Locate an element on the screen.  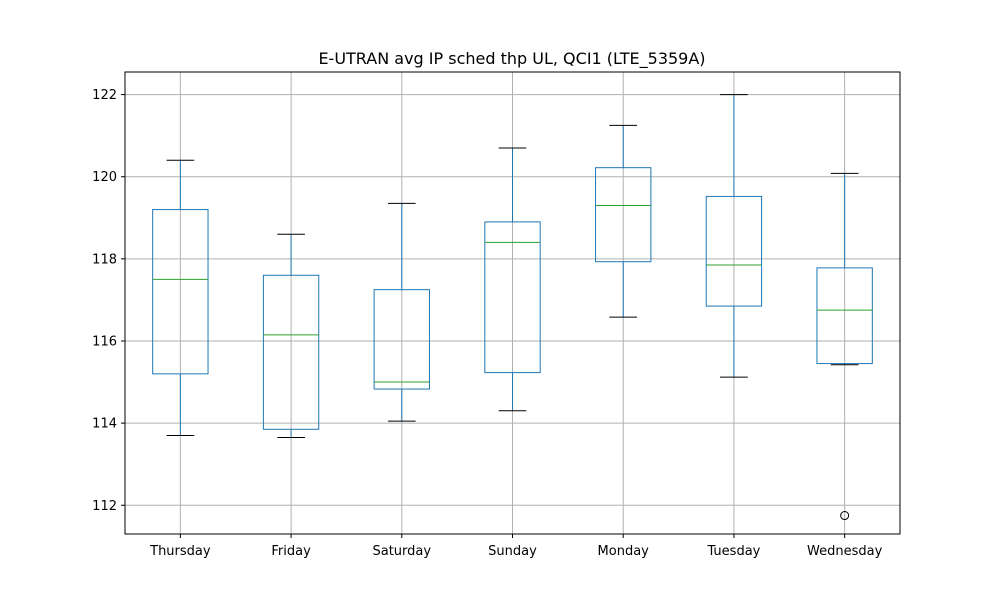
x-tick-label: Friday is located at coordinates (291, 551).